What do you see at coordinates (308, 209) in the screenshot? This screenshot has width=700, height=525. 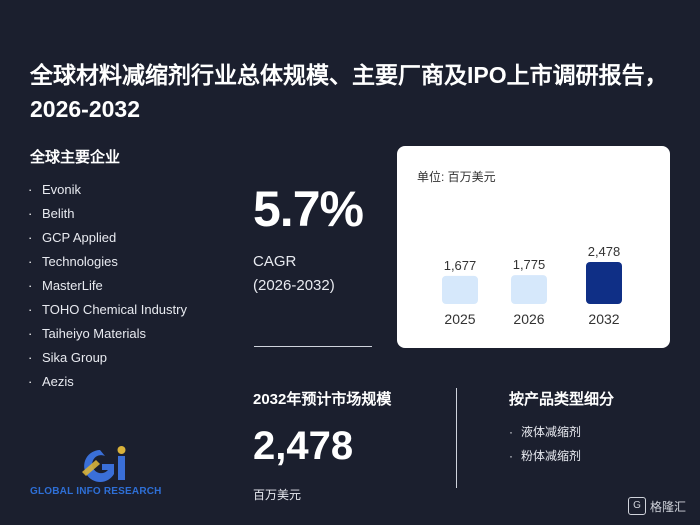 I see `cagr-value: 5.7%` at bounding box center [308, 209].